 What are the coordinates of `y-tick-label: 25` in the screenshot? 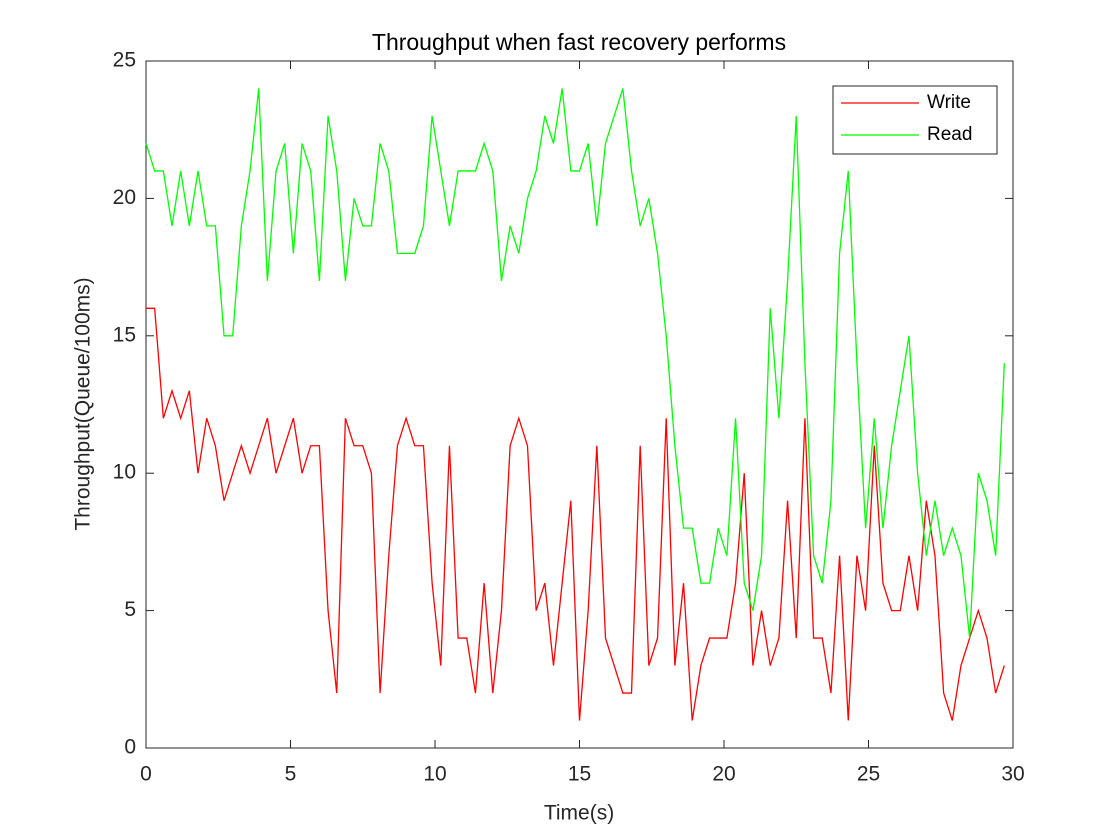 It's located at (124, 60).